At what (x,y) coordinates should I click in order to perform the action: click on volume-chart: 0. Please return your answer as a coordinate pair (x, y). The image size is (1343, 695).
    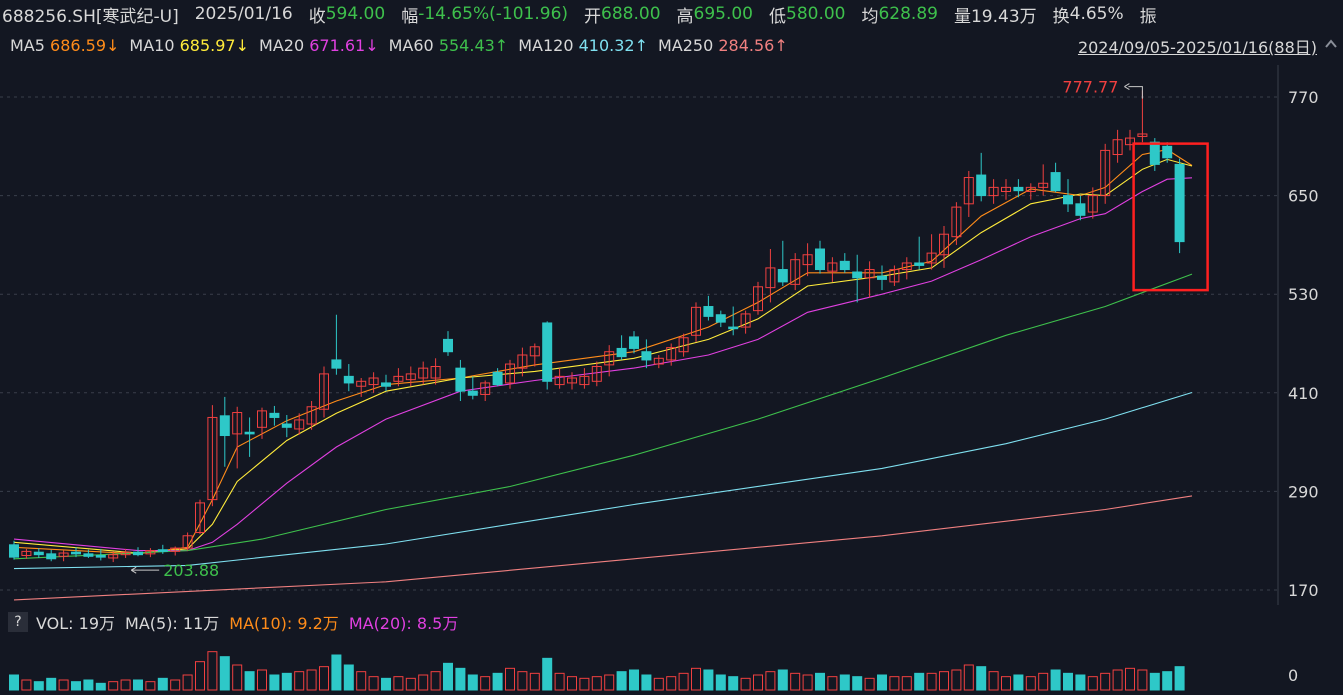
    Looking at the image, I should click on (671, 665).